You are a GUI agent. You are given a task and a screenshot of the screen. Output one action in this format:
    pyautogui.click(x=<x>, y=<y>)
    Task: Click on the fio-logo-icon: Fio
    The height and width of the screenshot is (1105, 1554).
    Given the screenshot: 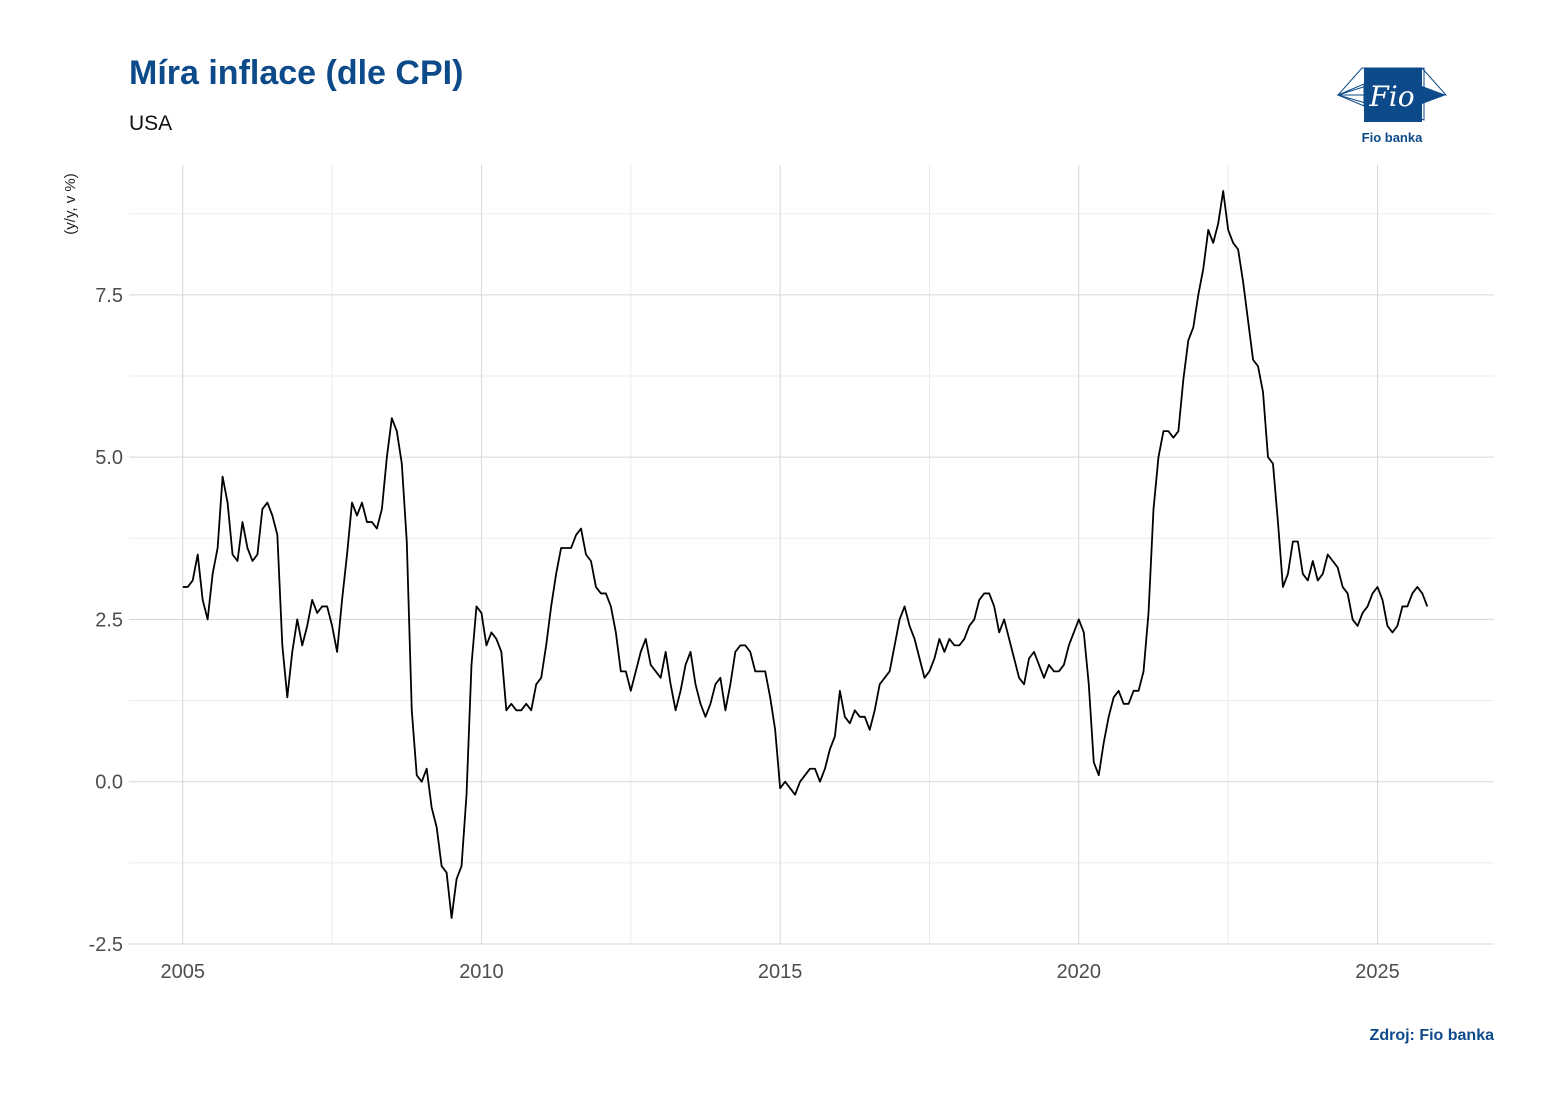 What is the action you would take?
    pyautogui.click(x=1392, y=94)
    